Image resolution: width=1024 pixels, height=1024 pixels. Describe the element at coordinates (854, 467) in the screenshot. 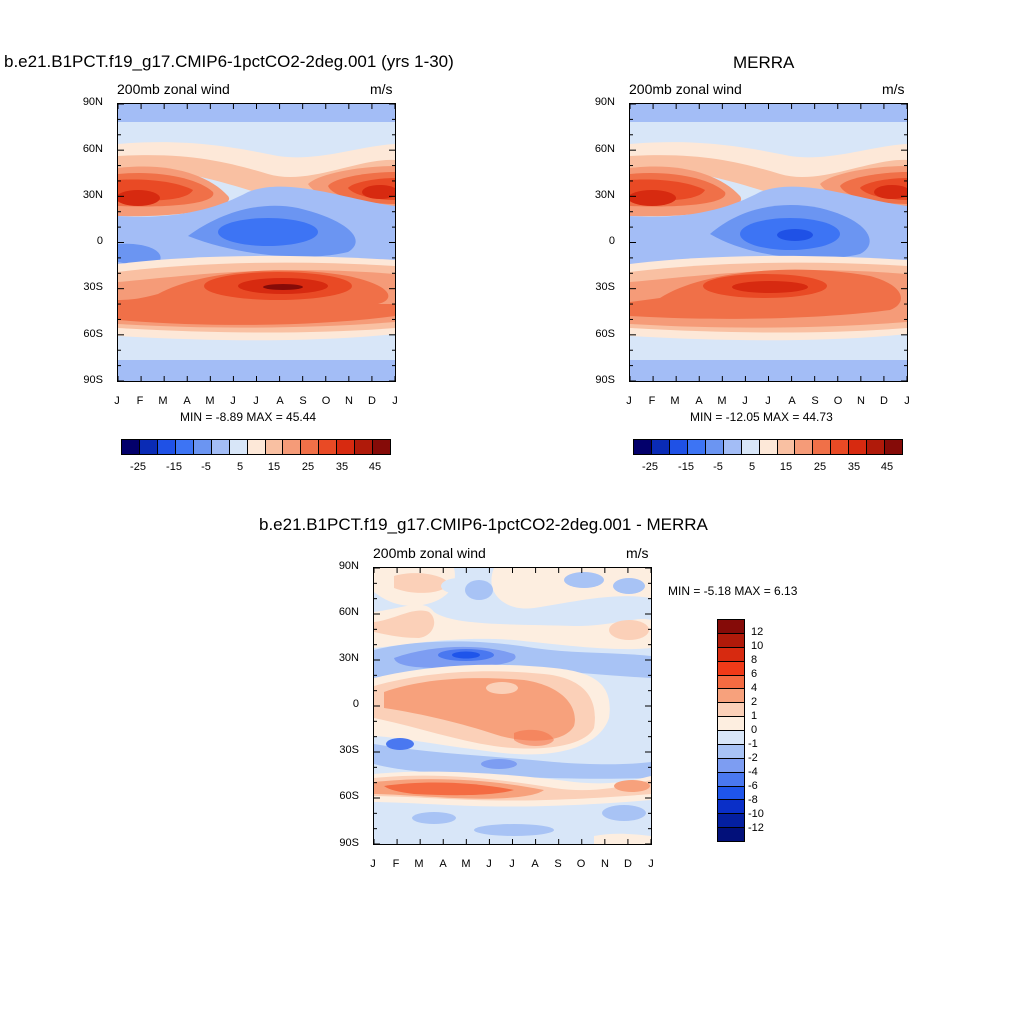

I see `chart2-colorbar-label: 35` at that location.